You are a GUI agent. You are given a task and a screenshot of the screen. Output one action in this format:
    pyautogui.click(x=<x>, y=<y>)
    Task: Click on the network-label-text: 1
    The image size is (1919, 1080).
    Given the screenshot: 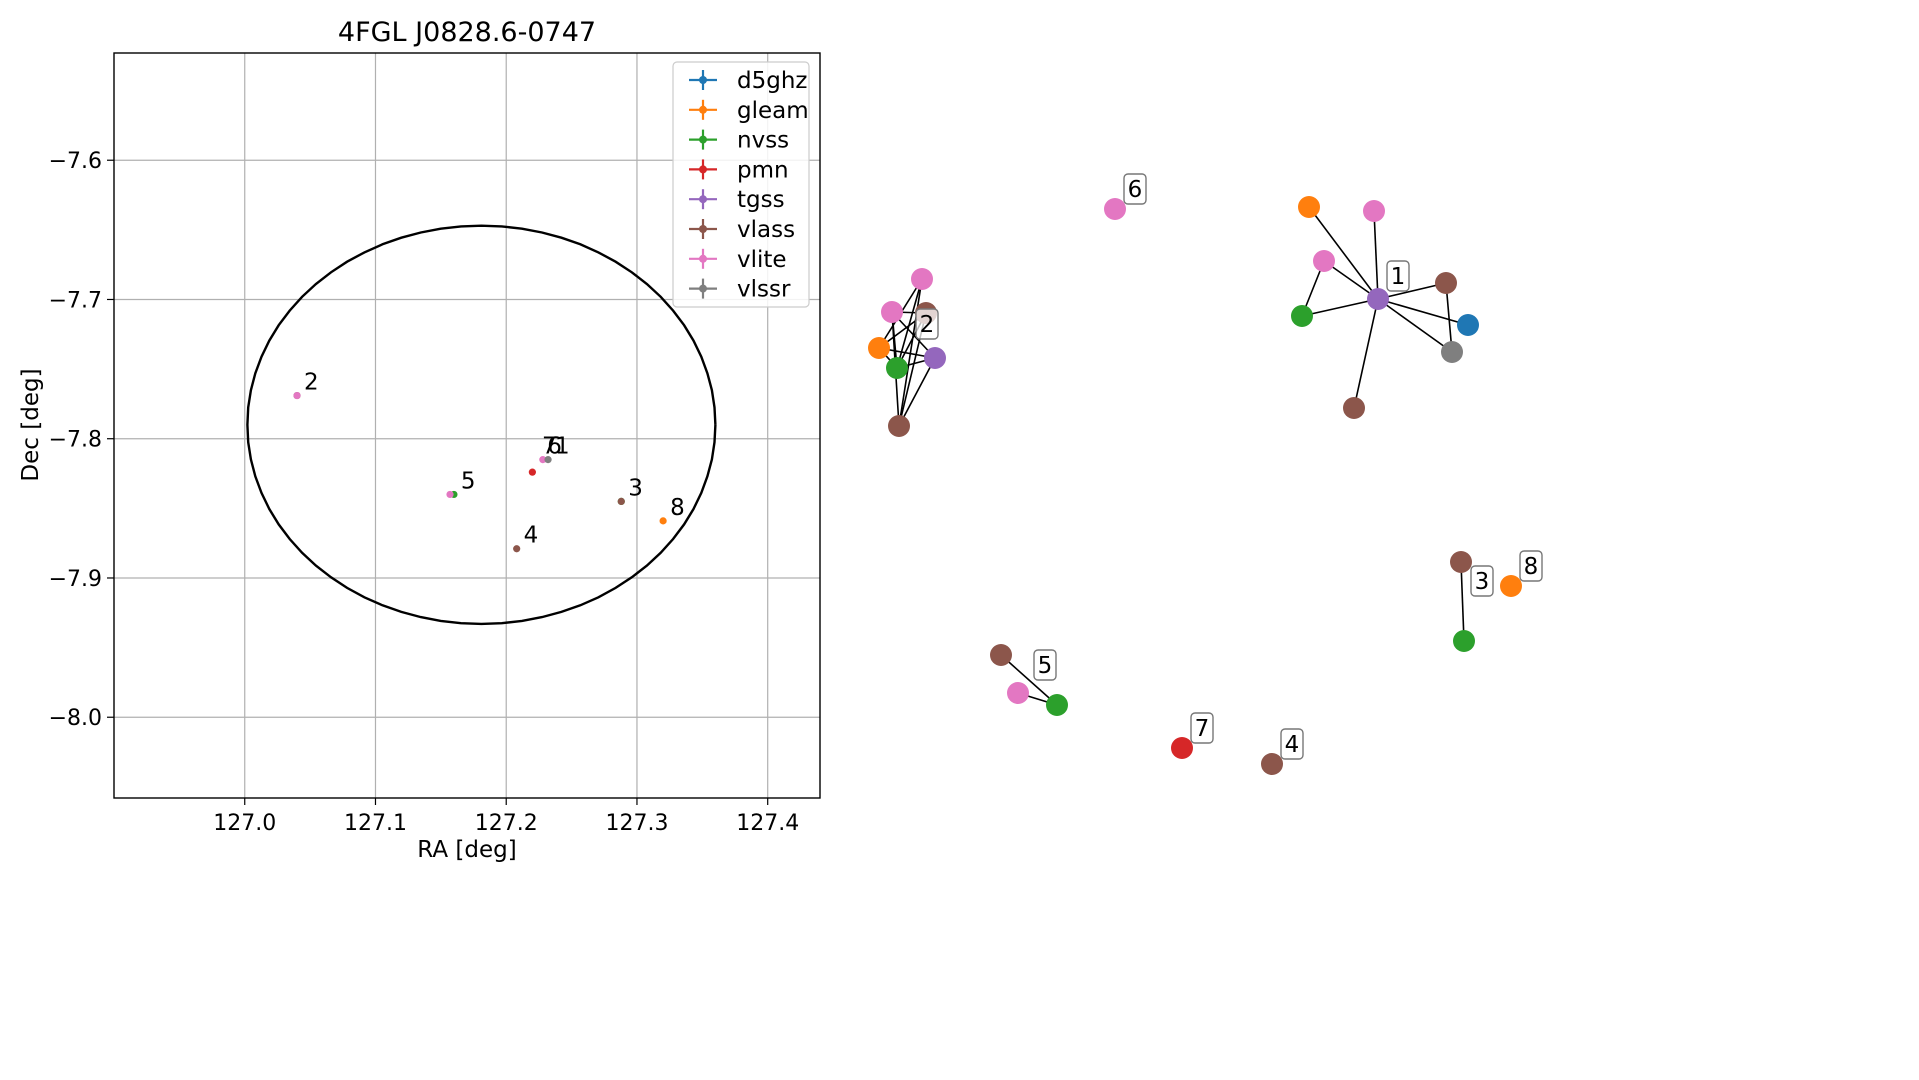 What is the action you would take?
    pyautogui.click(x=1398, y=277)
    